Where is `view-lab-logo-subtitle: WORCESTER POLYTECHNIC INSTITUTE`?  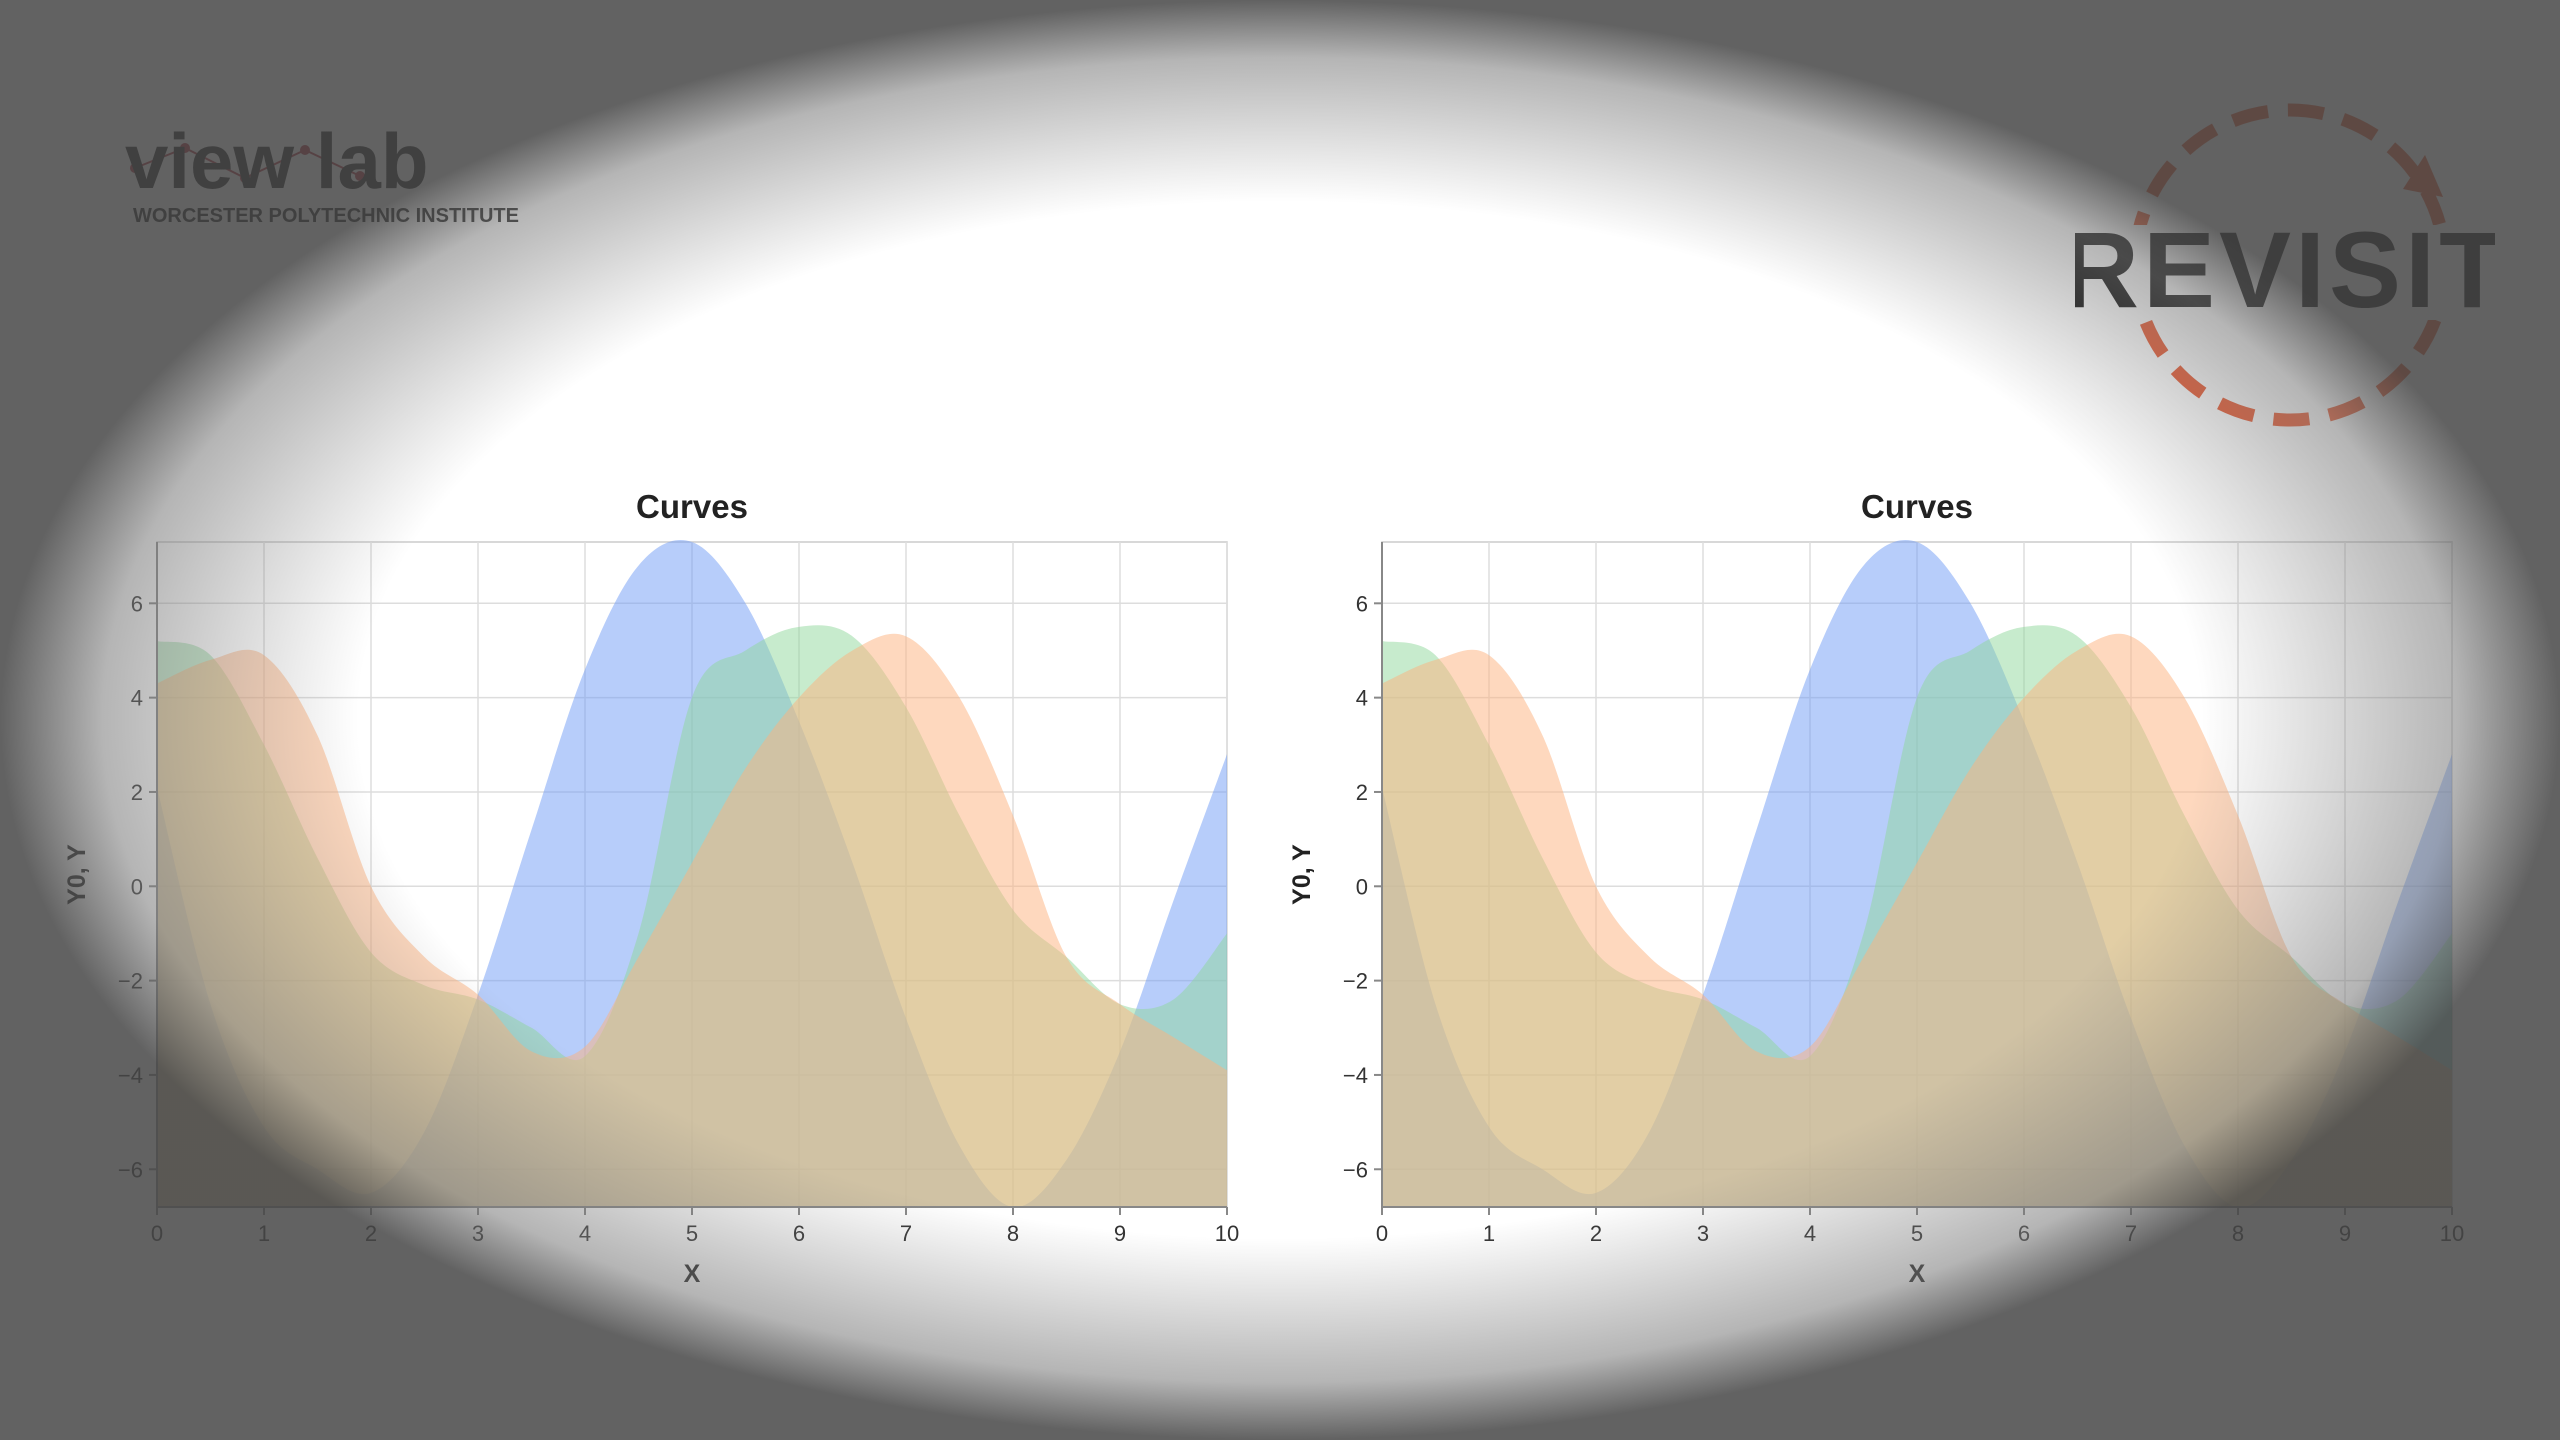
view-lab-logo-subtitle: WORCESTER POLYTECHNIC INSTITUTE is located at coordinates (326, 216).